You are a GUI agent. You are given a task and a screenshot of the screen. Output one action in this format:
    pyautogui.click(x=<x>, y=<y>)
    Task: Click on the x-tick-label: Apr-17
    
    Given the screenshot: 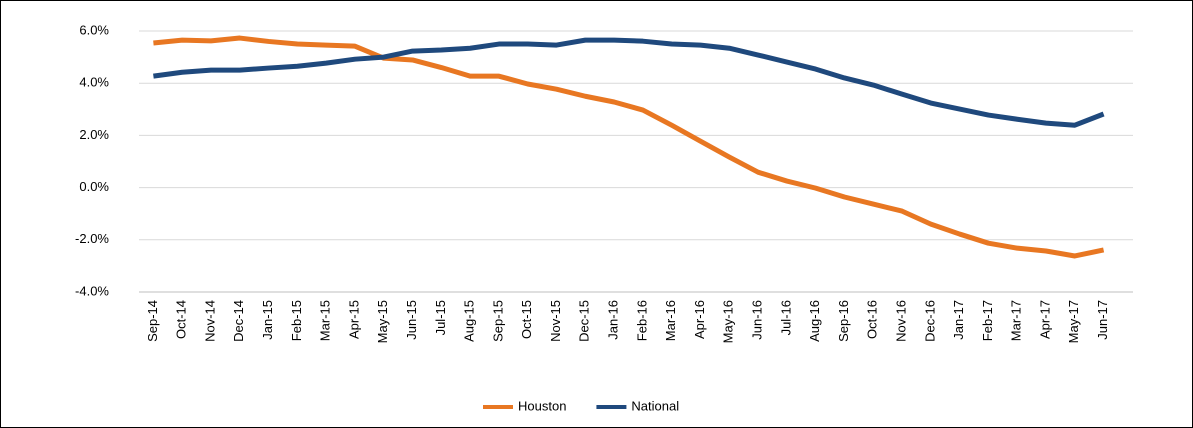 What is the action you would take?
    pyautogui.click(x=1044, y=319)
    